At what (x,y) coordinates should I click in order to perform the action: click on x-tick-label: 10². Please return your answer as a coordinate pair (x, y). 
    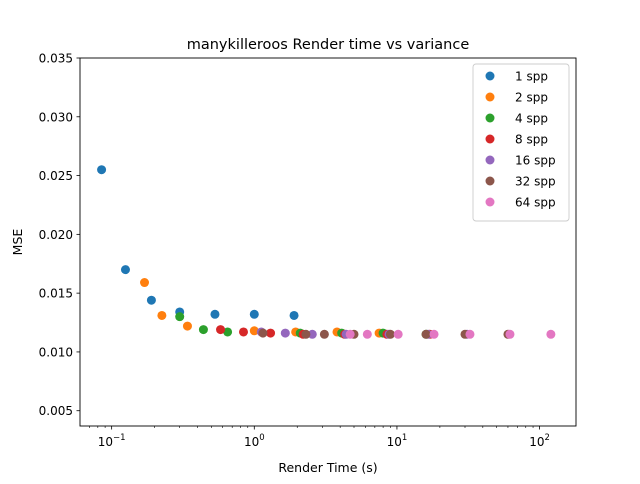
    Looking at the image, I should click on (539, 441).